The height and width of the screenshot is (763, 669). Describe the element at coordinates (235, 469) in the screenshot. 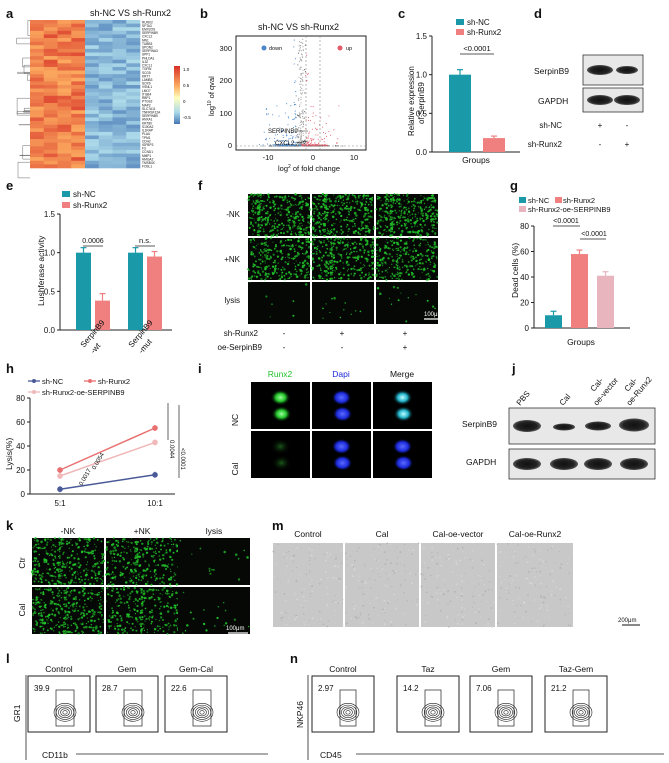

I see `i-row-cal: Cal` at that location.